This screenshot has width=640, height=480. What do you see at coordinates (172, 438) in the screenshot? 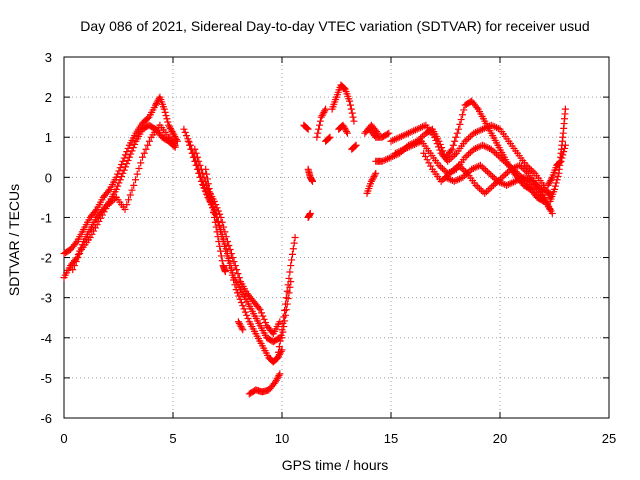
I see `x-tick-label: 5` at bounding box center [172, 438].